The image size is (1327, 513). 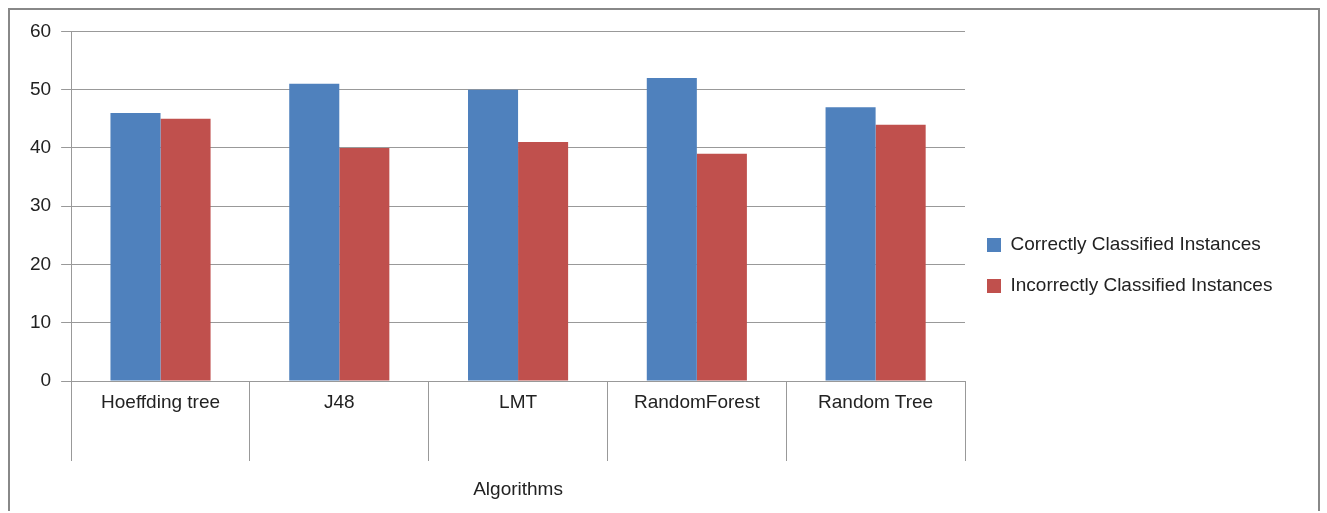 I want to click on y-tick-label: 60, so click(x=40, y=30).